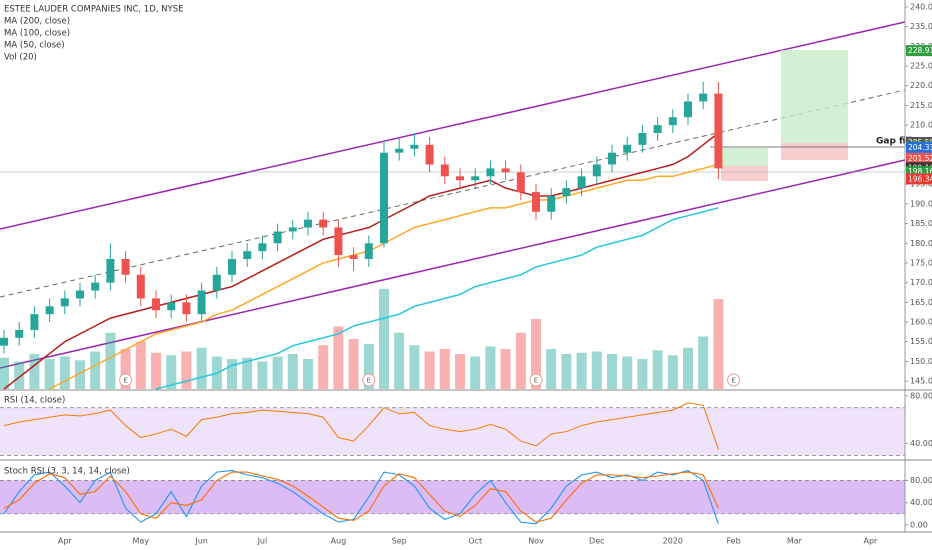  I want to click on y-tick-label: 150.00, so click(921, 361).